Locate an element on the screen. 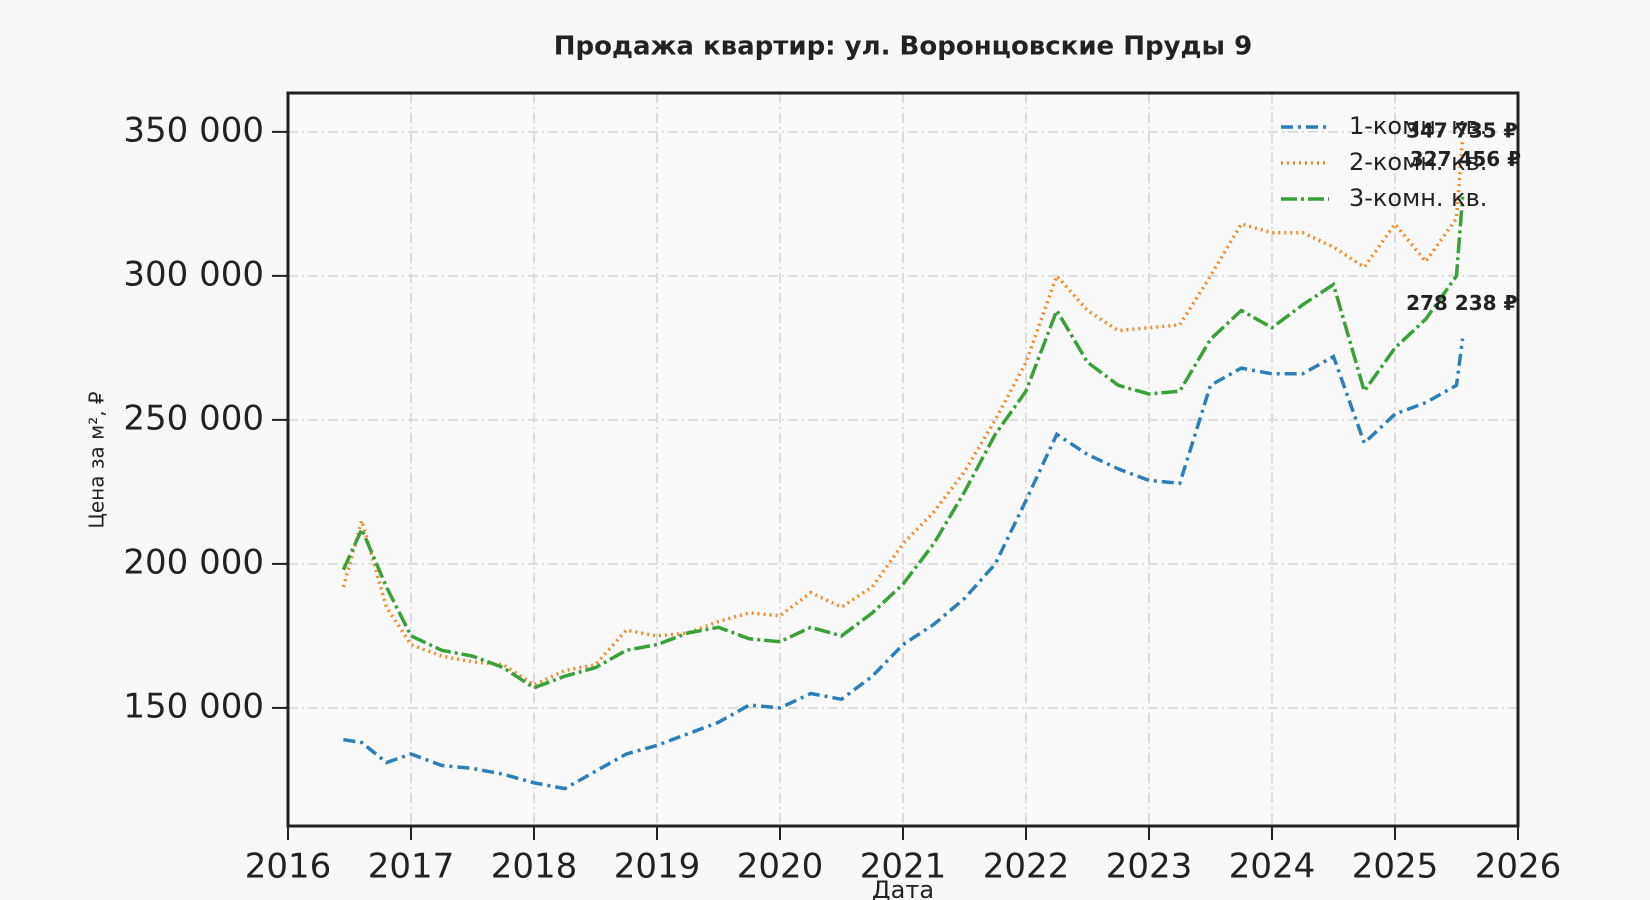  x-tick-label: 2022 is located at coordinates (1026, 867).